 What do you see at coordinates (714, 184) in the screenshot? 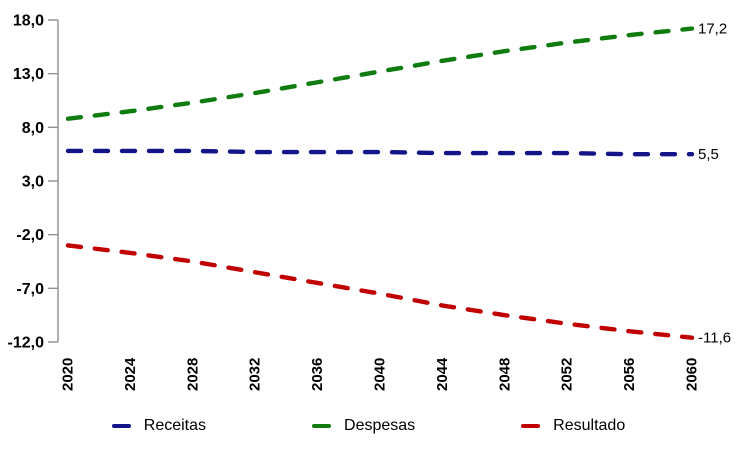
I see `series-end-labels: 5,5 17,2 -11,6` at bounding box center [714, 184].